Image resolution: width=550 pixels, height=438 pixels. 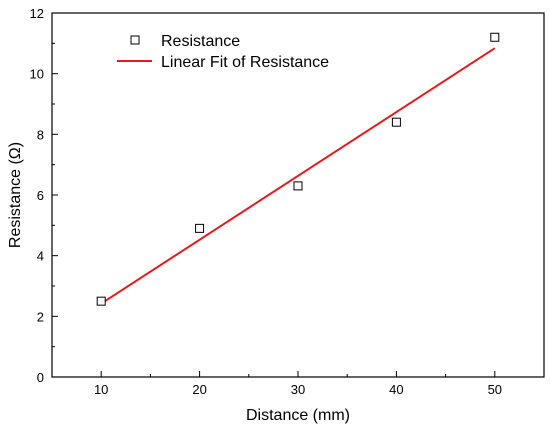 What do you see at coordinates (37, 13) in the screenshot?
I see `y-tick-label: 12` at bounding box center [37, 13].